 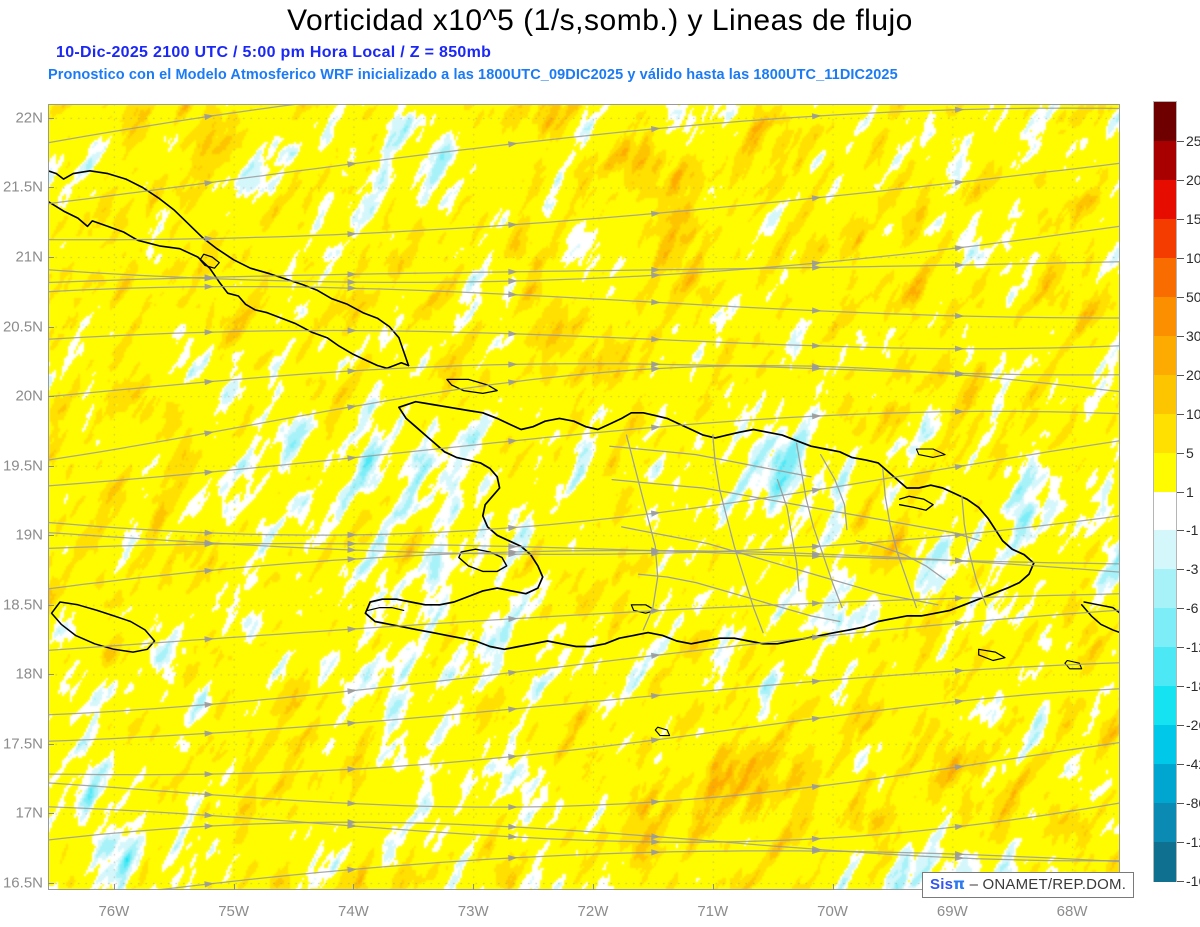 I want to click on colorbar-tick-label: 20, so click(x=1193, y=374).